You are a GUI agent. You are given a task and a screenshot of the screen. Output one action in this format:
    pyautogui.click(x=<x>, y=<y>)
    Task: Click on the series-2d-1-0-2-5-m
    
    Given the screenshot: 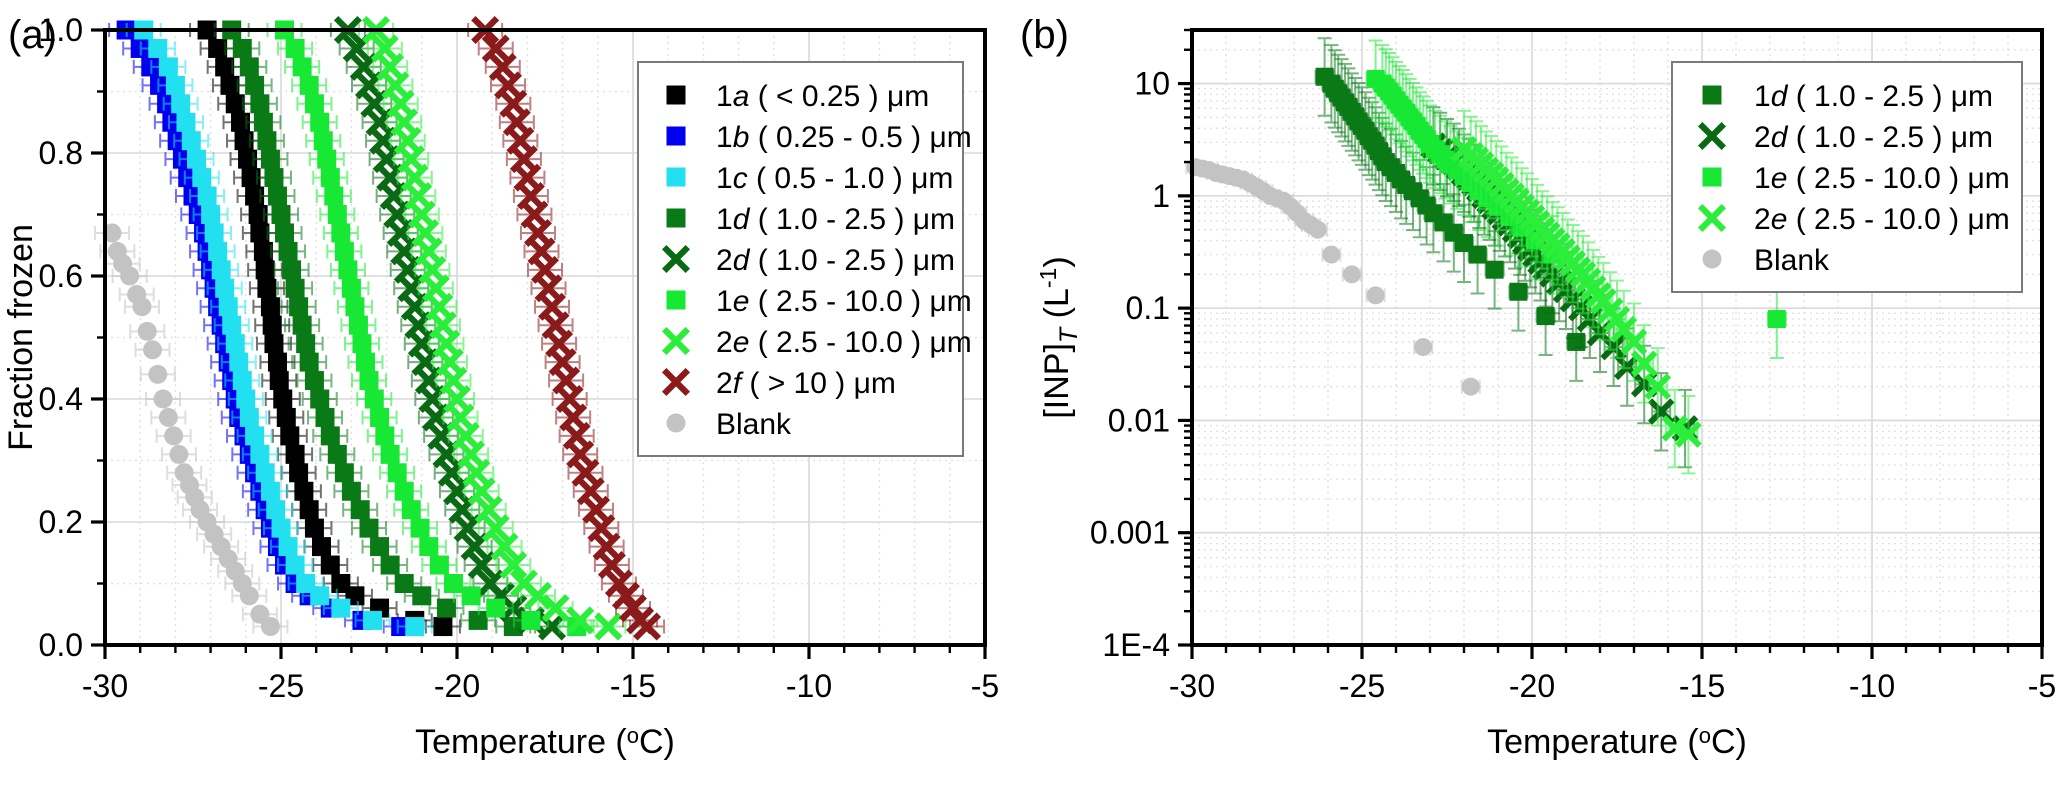 What is the action you would take?
    pyautogui.click(x=450, y=328)
    